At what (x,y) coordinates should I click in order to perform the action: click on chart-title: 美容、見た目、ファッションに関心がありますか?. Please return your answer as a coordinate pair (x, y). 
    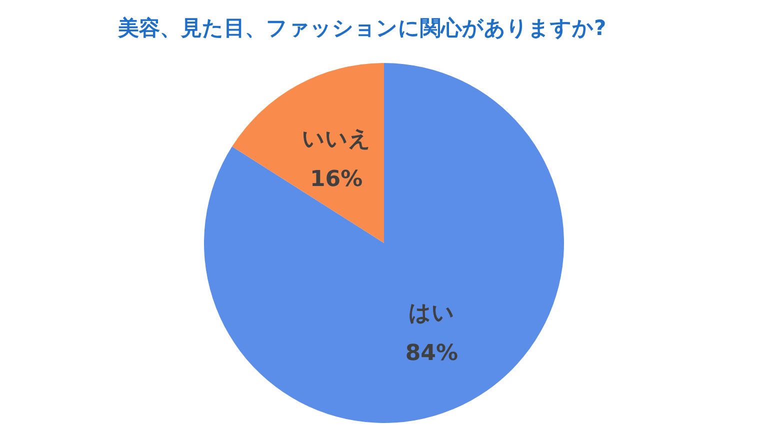
    Looking at the image, I should click on (362, 28).